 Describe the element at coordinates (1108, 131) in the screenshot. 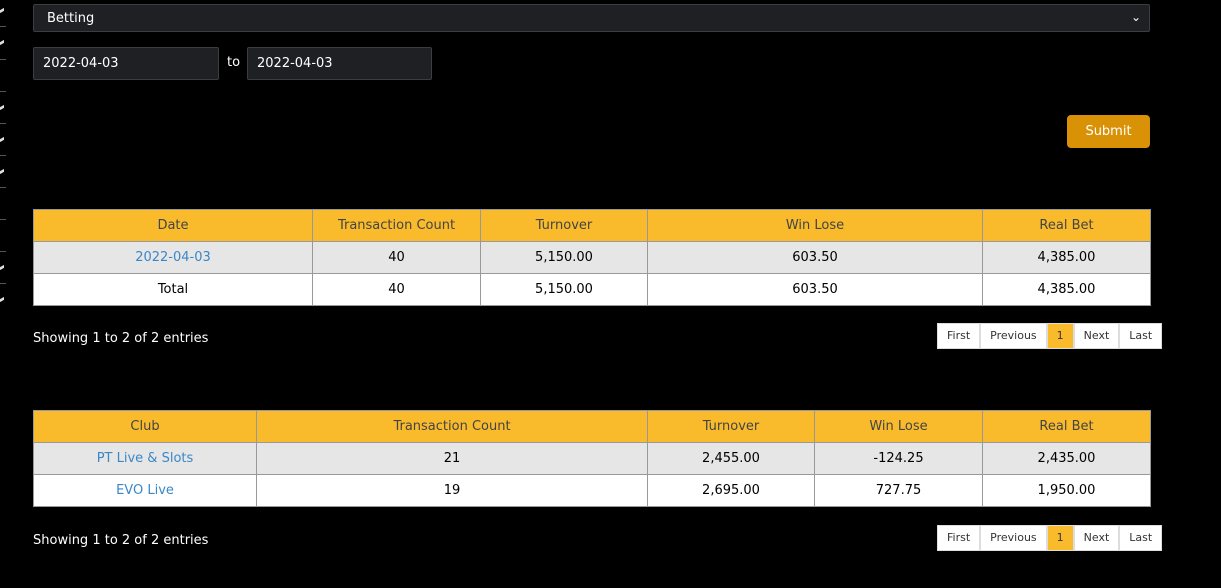

I see `submit-button: Submit` at that location.